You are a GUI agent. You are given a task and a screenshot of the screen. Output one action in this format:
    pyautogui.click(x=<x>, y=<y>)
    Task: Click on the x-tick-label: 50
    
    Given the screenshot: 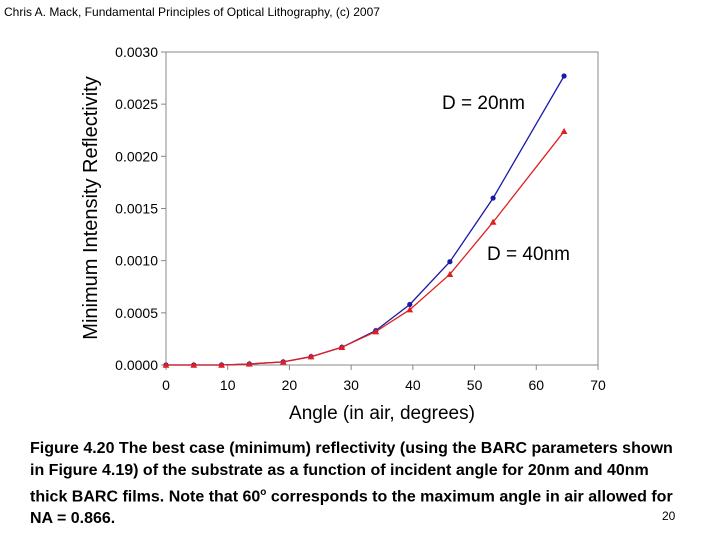 What is the action you would take?
    pyautogui.click(x=475, y=385)
    